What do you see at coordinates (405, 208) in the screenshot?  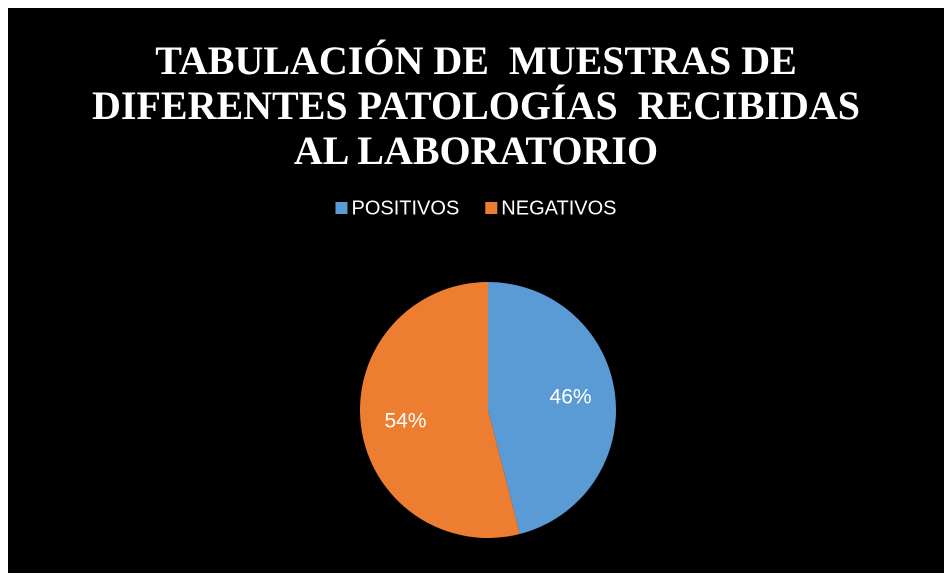 I see `legend-label: POSITIVOS` at bounding box center [405, 208].